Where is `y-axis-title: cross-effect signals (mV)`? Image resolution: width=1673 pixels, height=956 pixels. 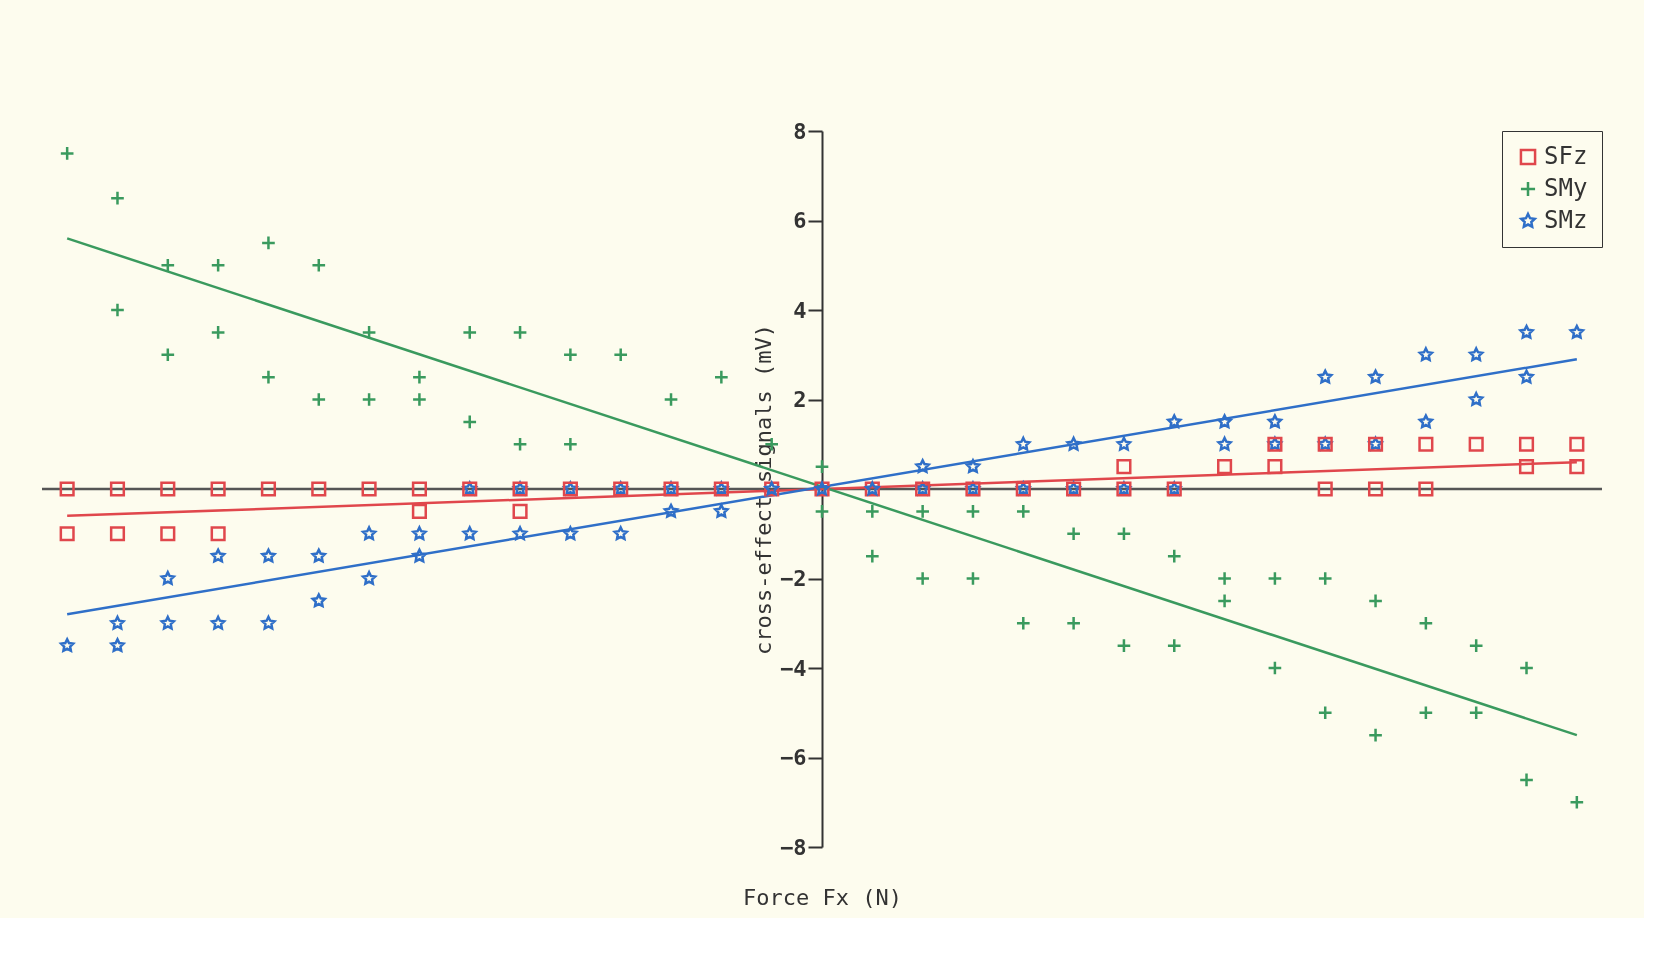 y-axis-title: cross-effect signals (mV) is located at coordinates (764, 489).